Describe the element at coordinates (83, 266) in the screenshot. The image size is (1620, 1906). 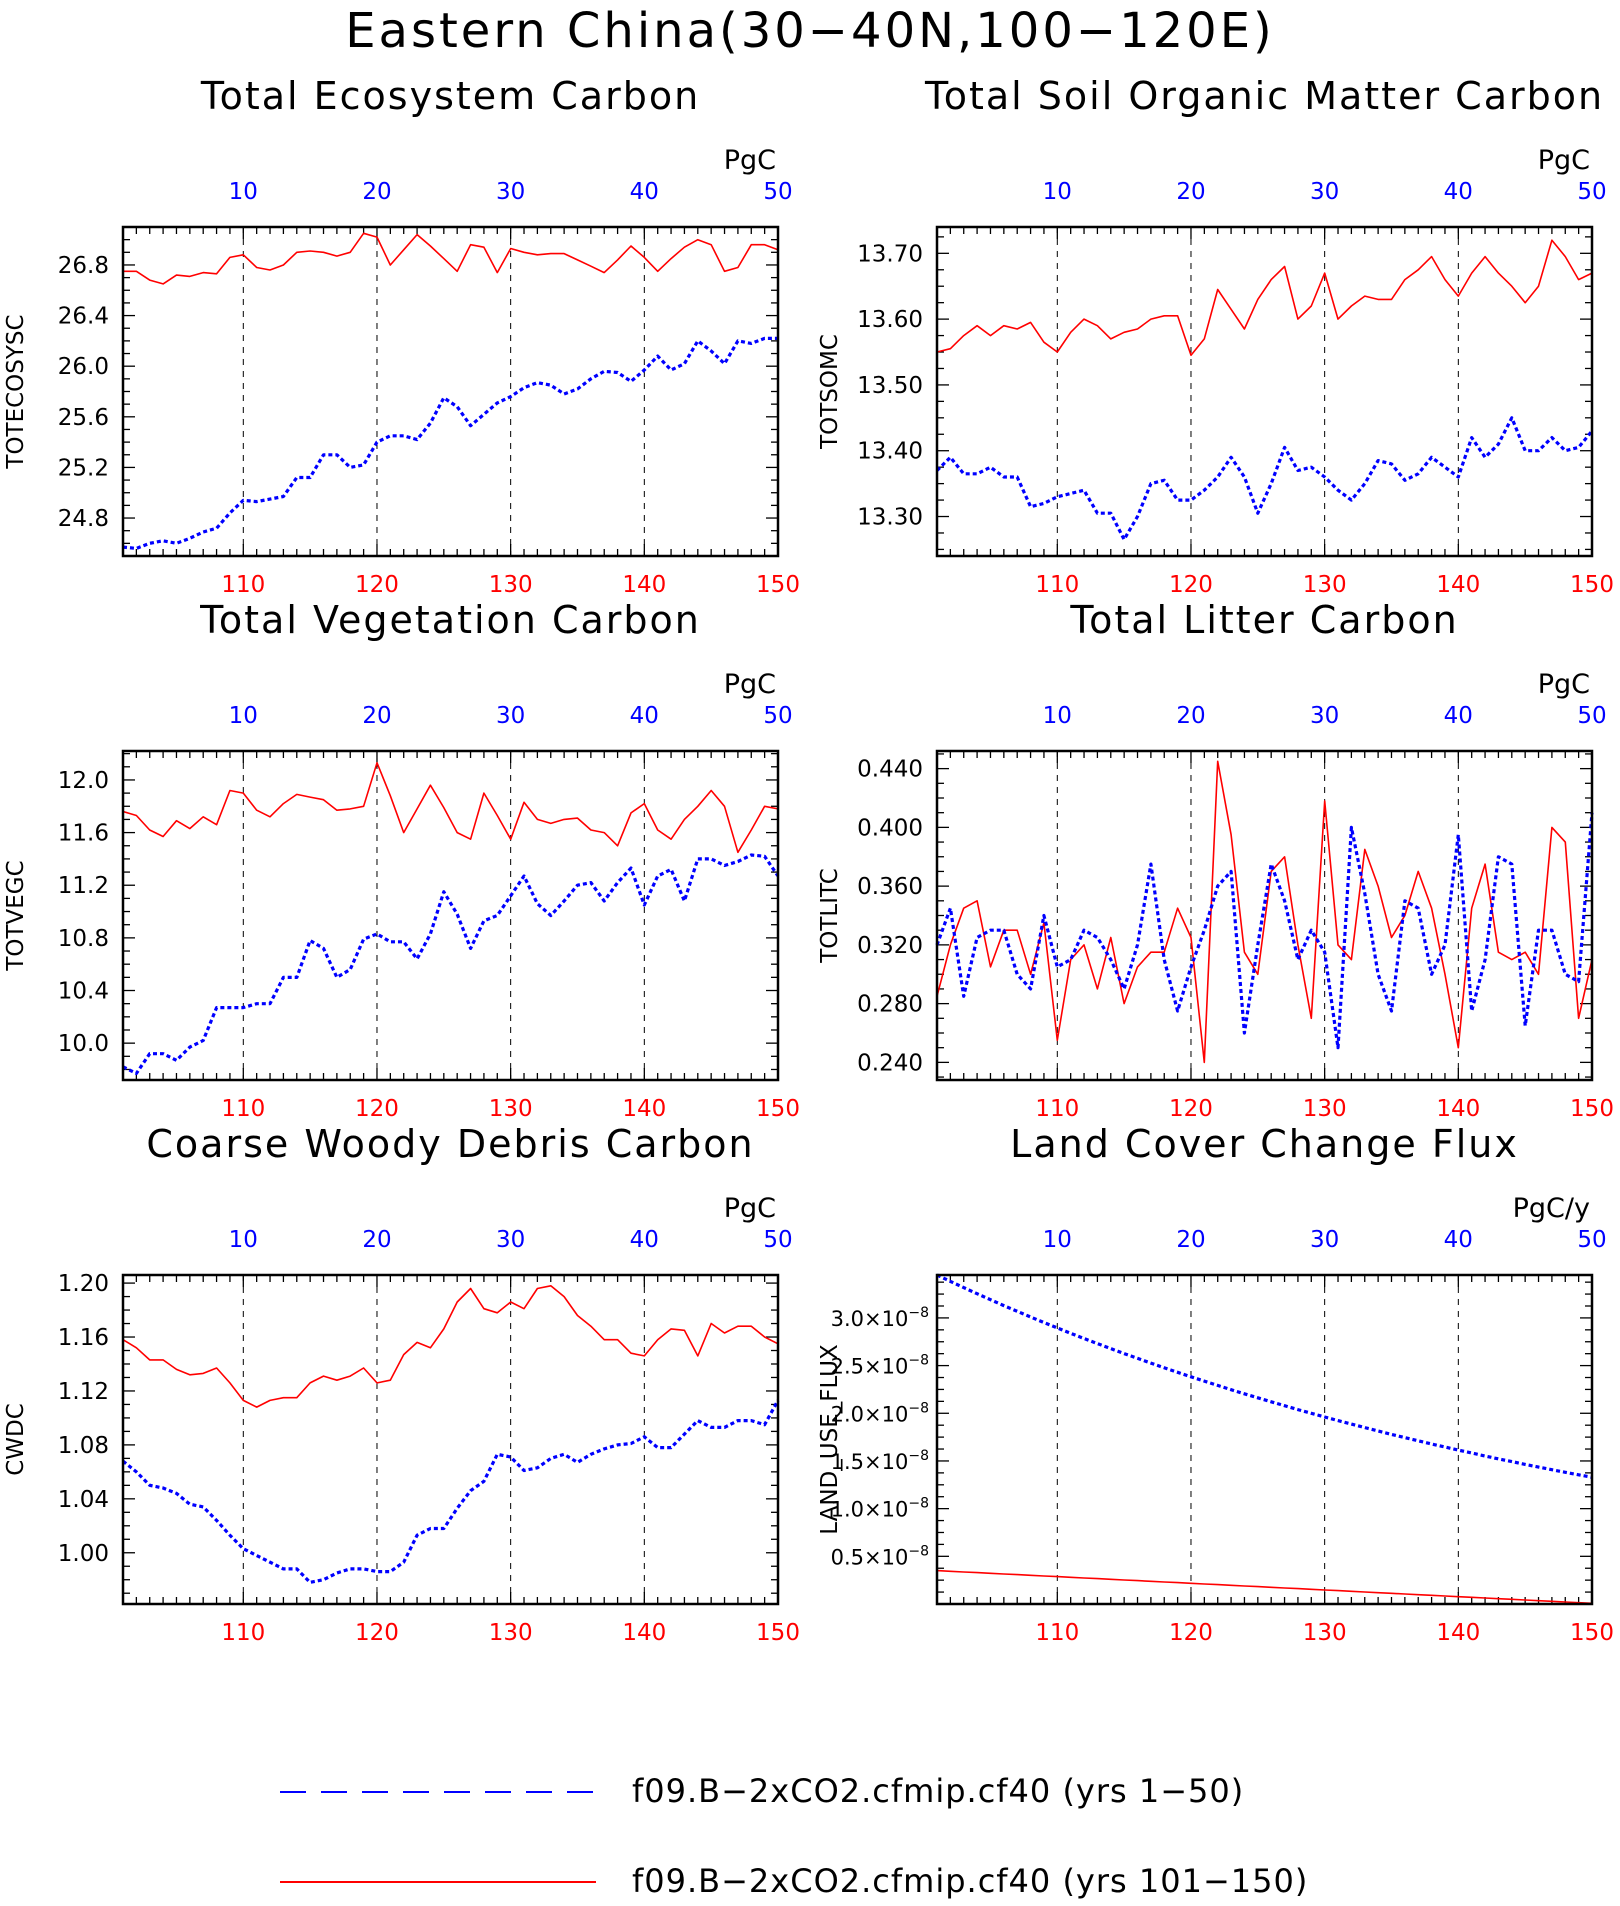
I see `y-tick-label: 26.8` at that location.